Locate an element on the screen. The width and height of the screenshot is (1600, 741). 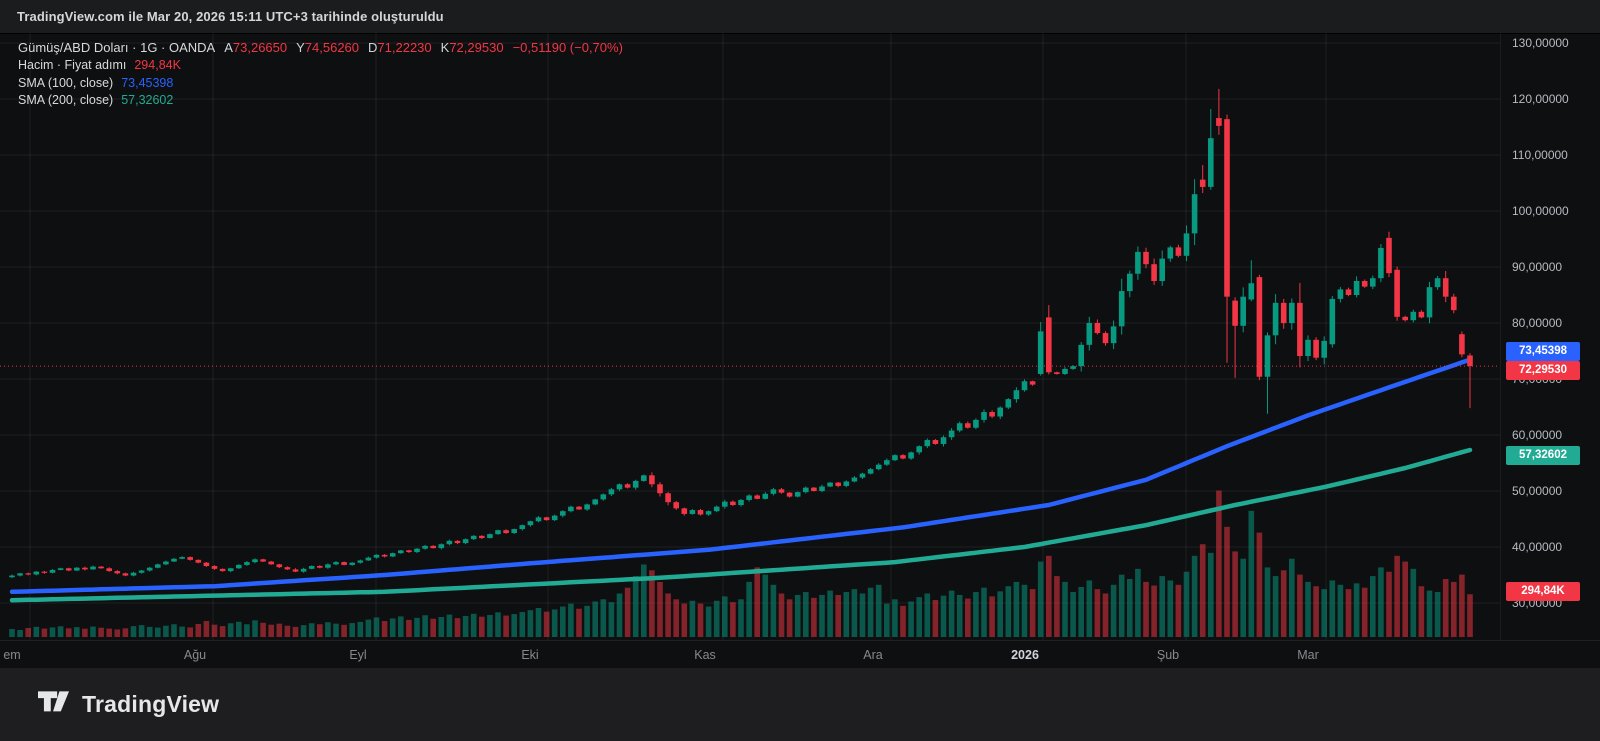
price-tick-label: 60,00000 is located at coordinates (1537, 435).